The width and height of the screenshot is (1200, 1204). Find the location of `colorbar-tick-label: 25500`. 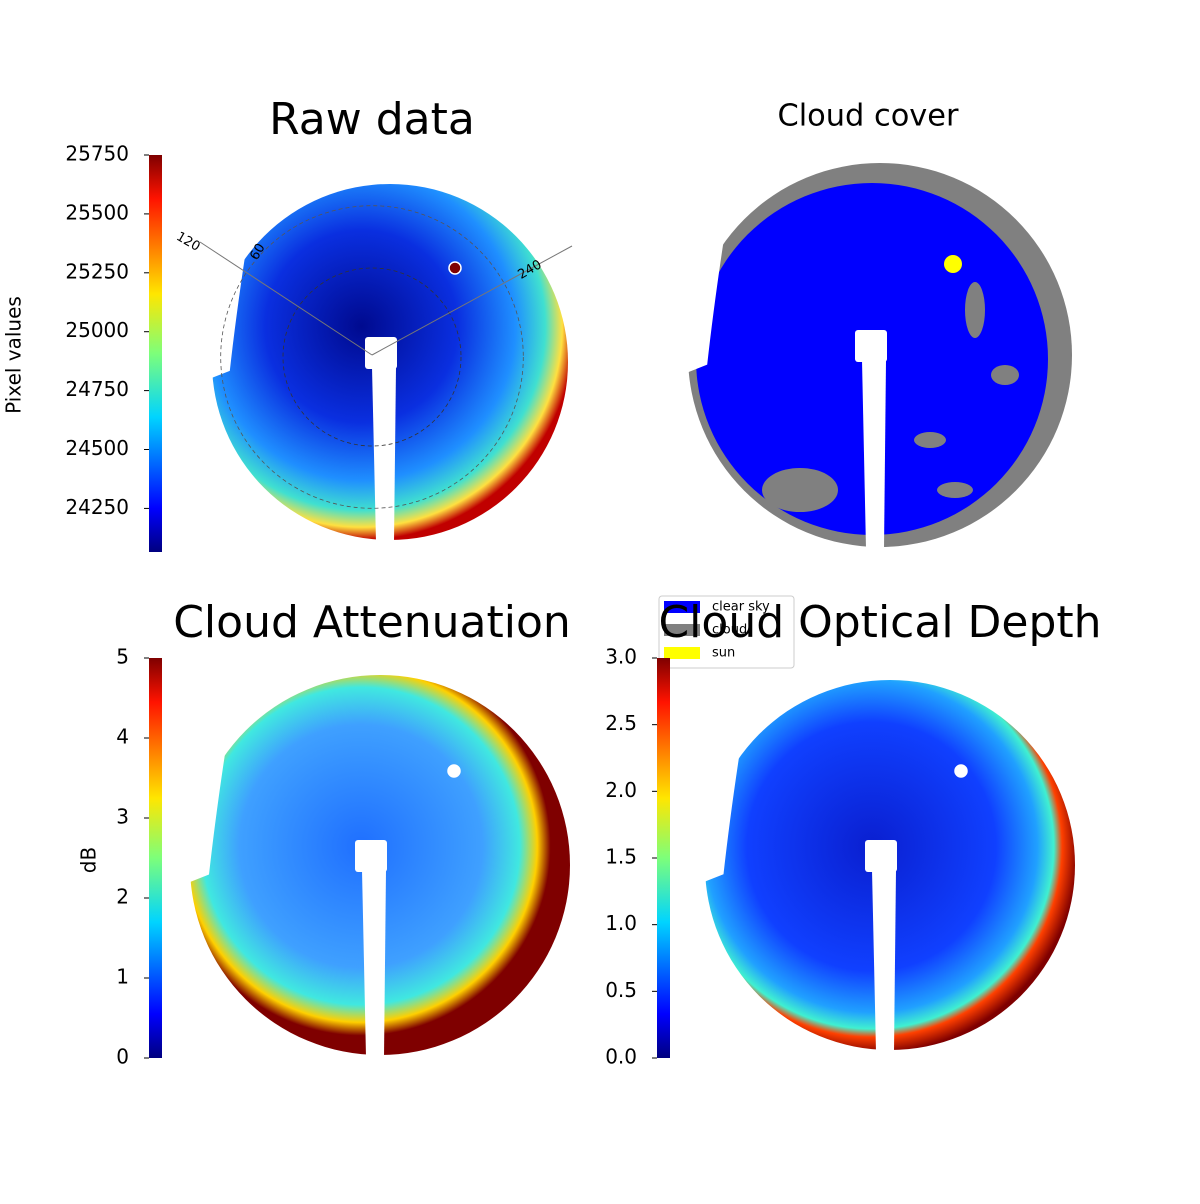

colorbar-tick-label: 25500 is located at coordinates (97, 212).